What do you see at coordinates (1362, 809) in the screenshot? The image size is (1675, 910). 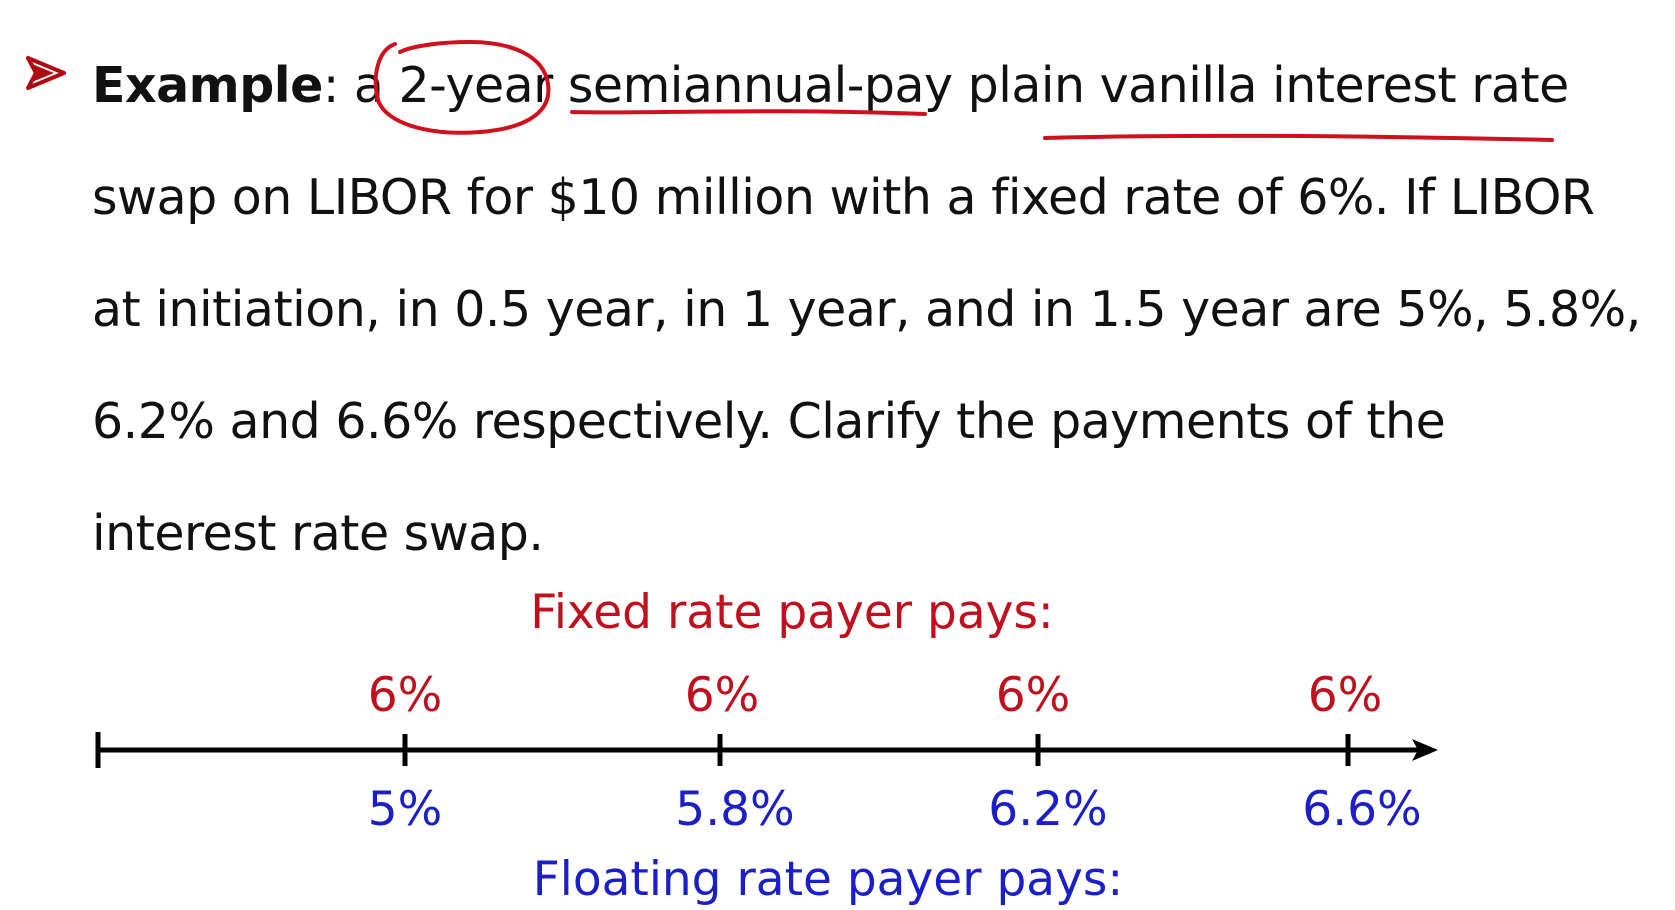 I see `floating-rate-label: 6.6%` at bounding box center [1362, 809].